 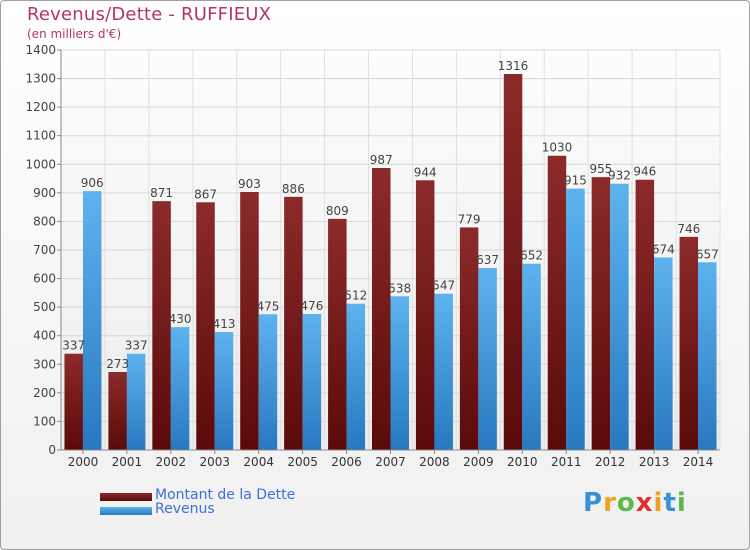 What do you see at coordinates (44, 393) in the screenshot?
I see `y-tick-label: 200` at bounding box center [44, 393].